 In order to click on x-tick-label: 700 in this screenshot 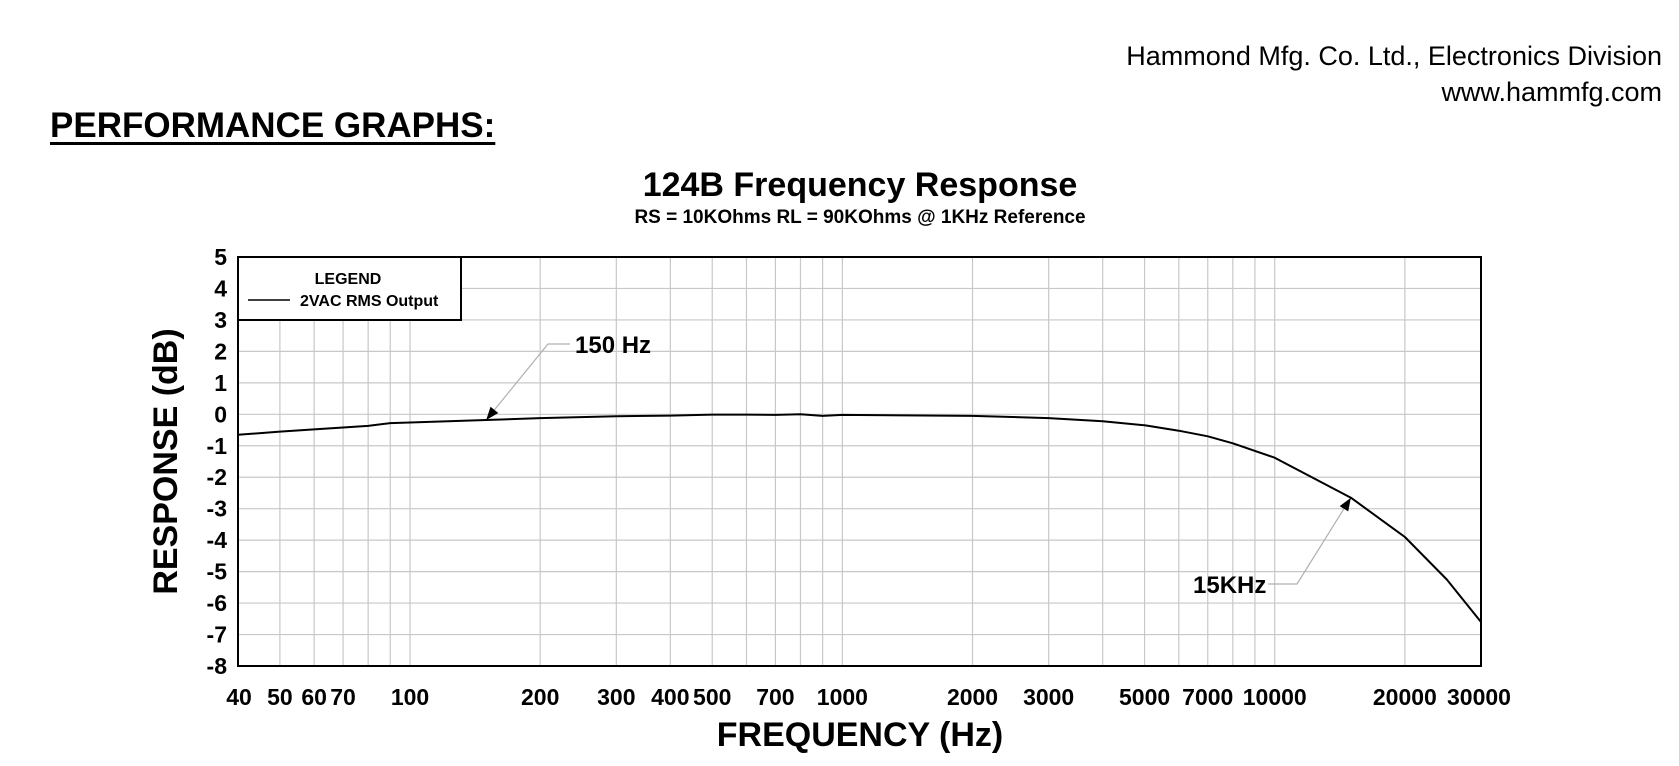, I will do `click(775, 697)`.